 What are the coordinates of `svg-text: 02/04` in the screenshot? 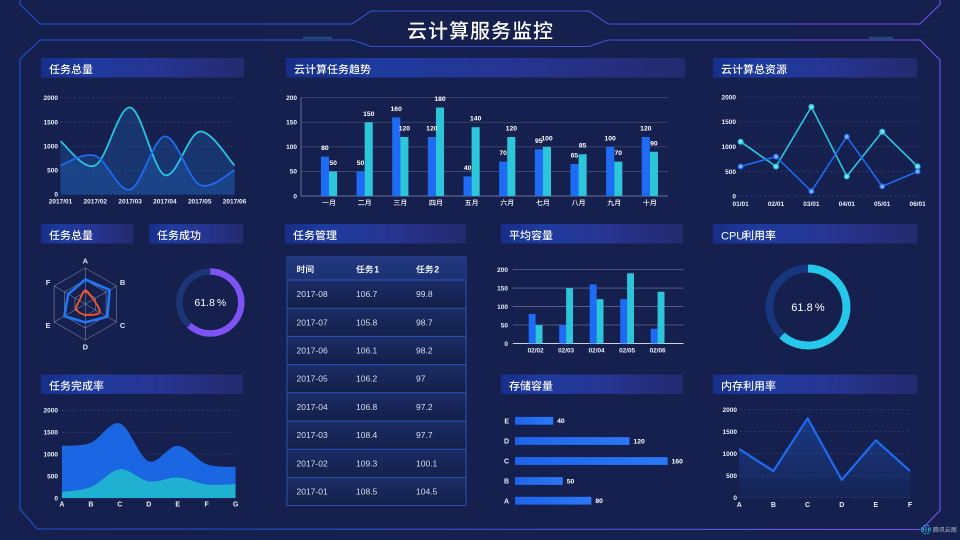 It's located at (597, 351).